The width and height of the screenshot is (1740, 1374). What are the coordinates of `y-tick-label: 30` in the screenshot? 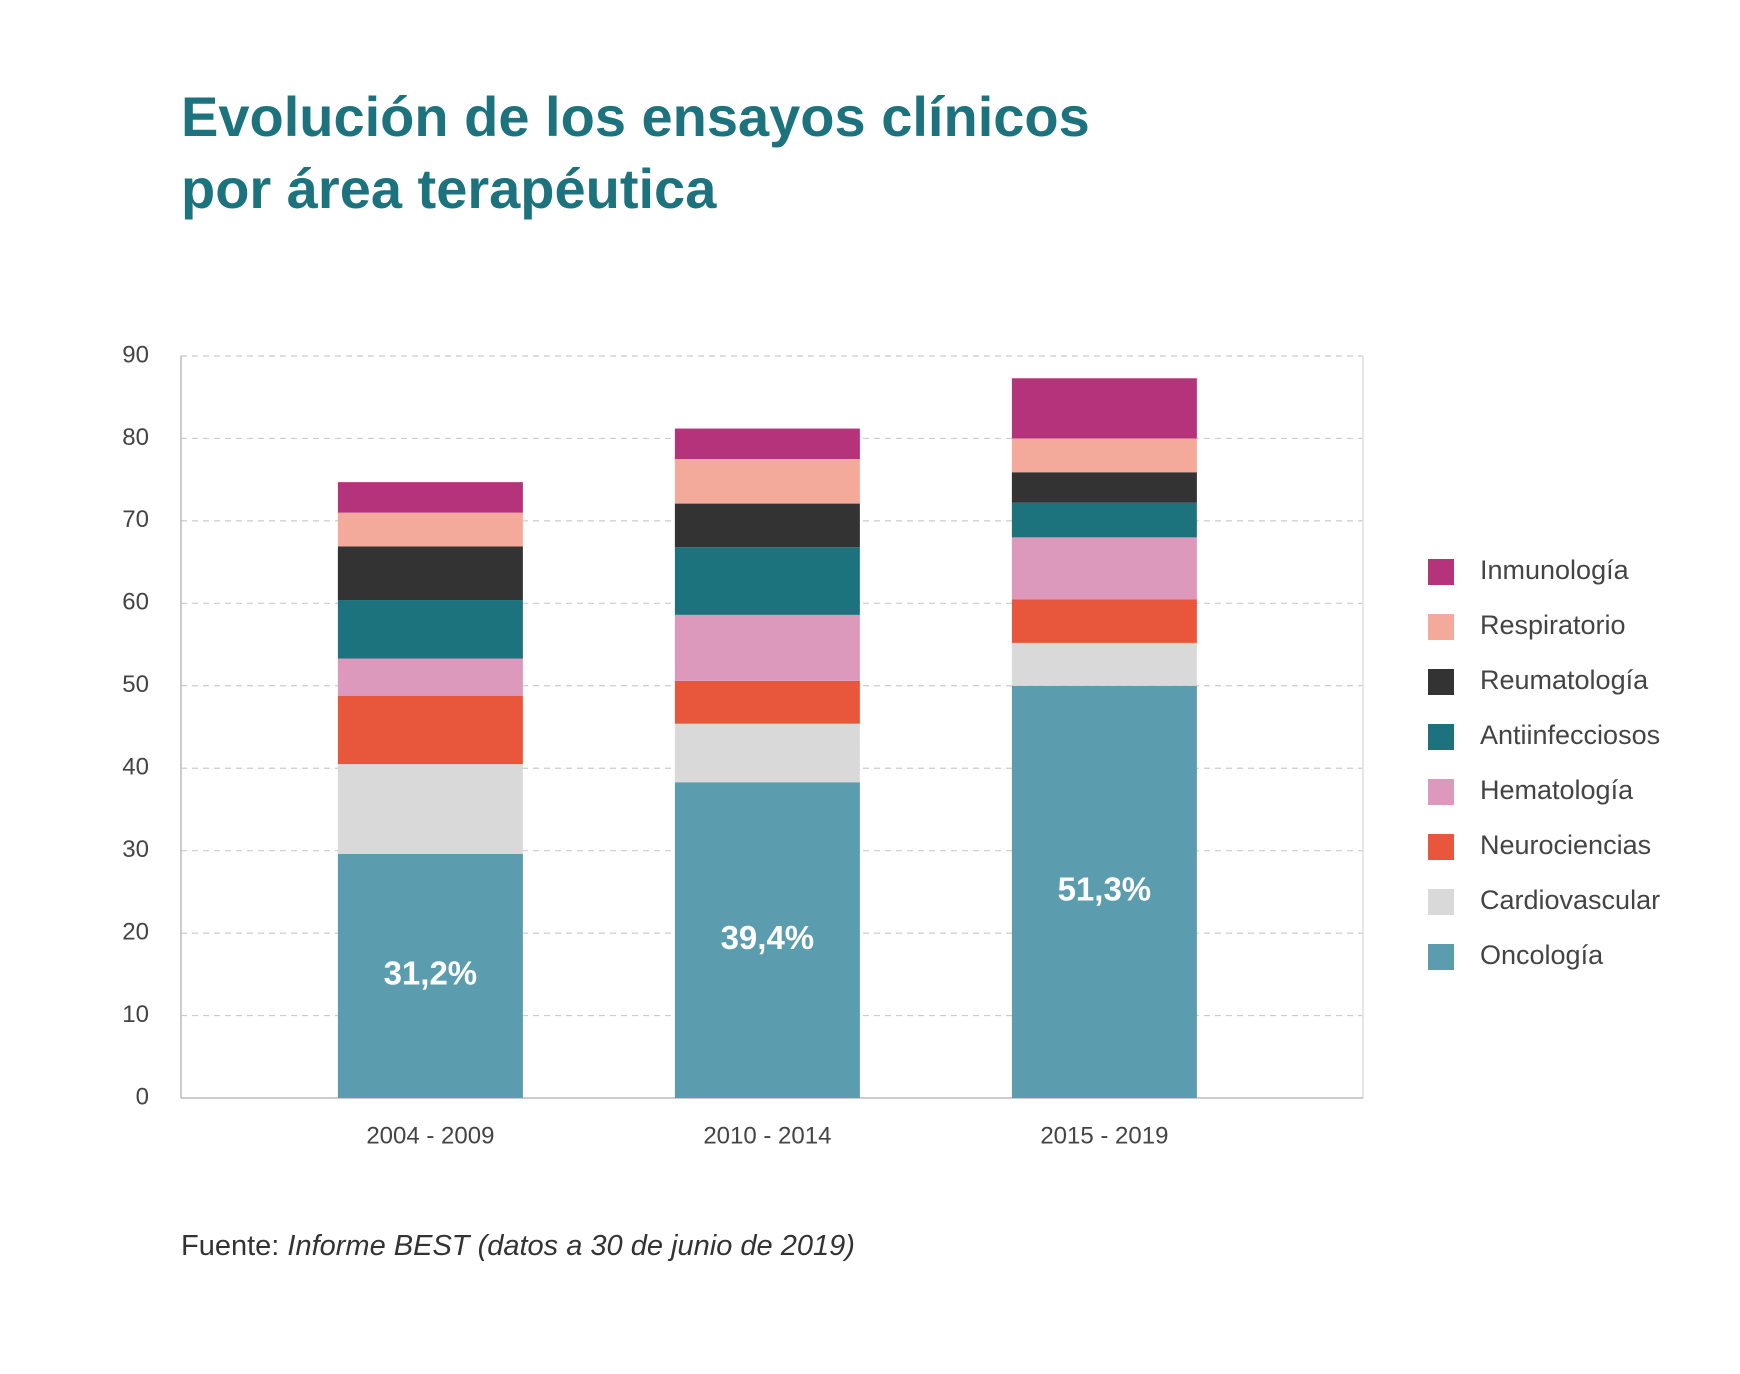 It's located at (135, 849).